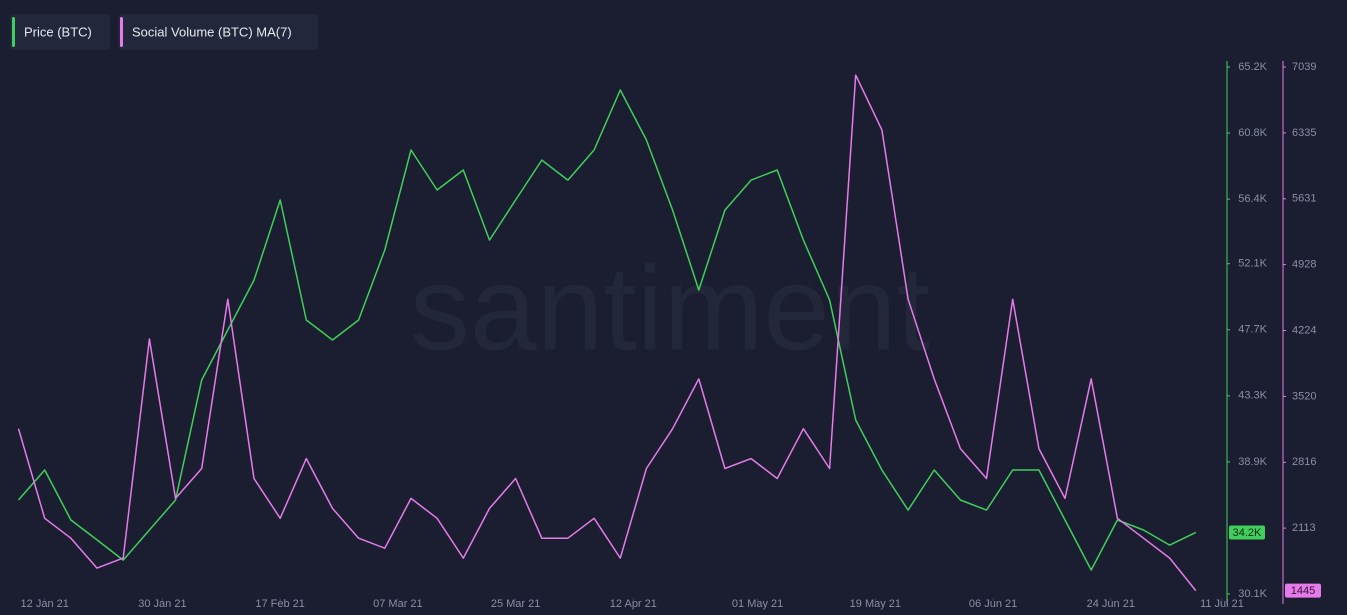  I want to click on x-tick-label: 19 May 21, so click(875, 604).